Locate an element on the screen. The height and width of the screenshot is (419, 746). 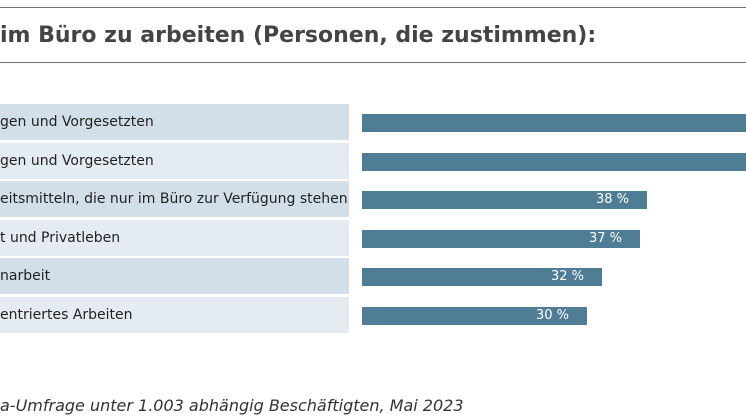
value-label: 37 % is located at coordinates (605, 238).